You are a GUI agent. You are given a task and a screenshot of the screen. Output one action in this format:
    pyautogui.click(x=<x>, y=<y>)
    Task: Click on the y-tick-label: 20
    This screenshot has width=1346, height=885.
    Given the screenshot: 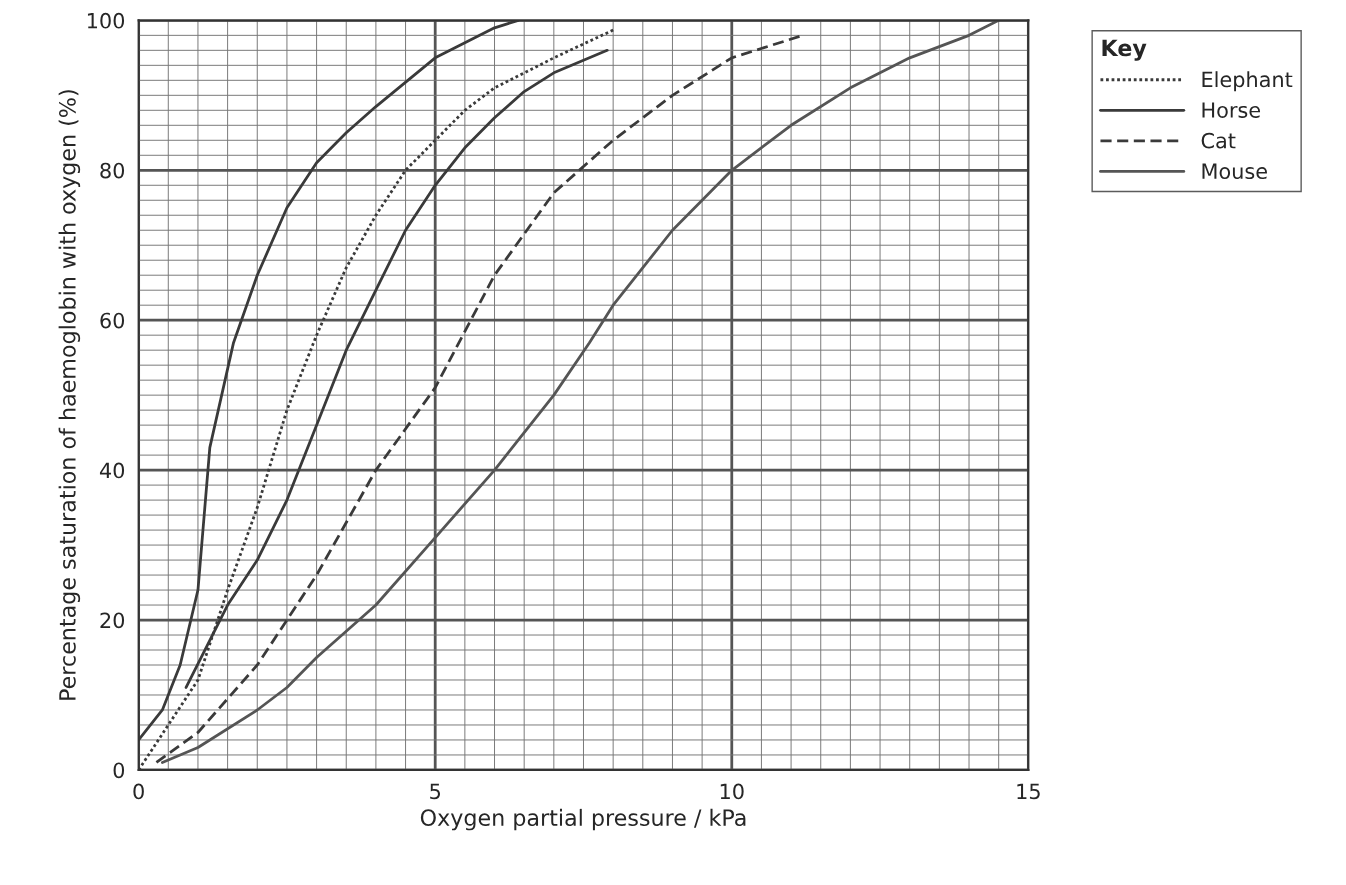 What is the action you would take?
    pyautogui.click(x=112, y=620)
    